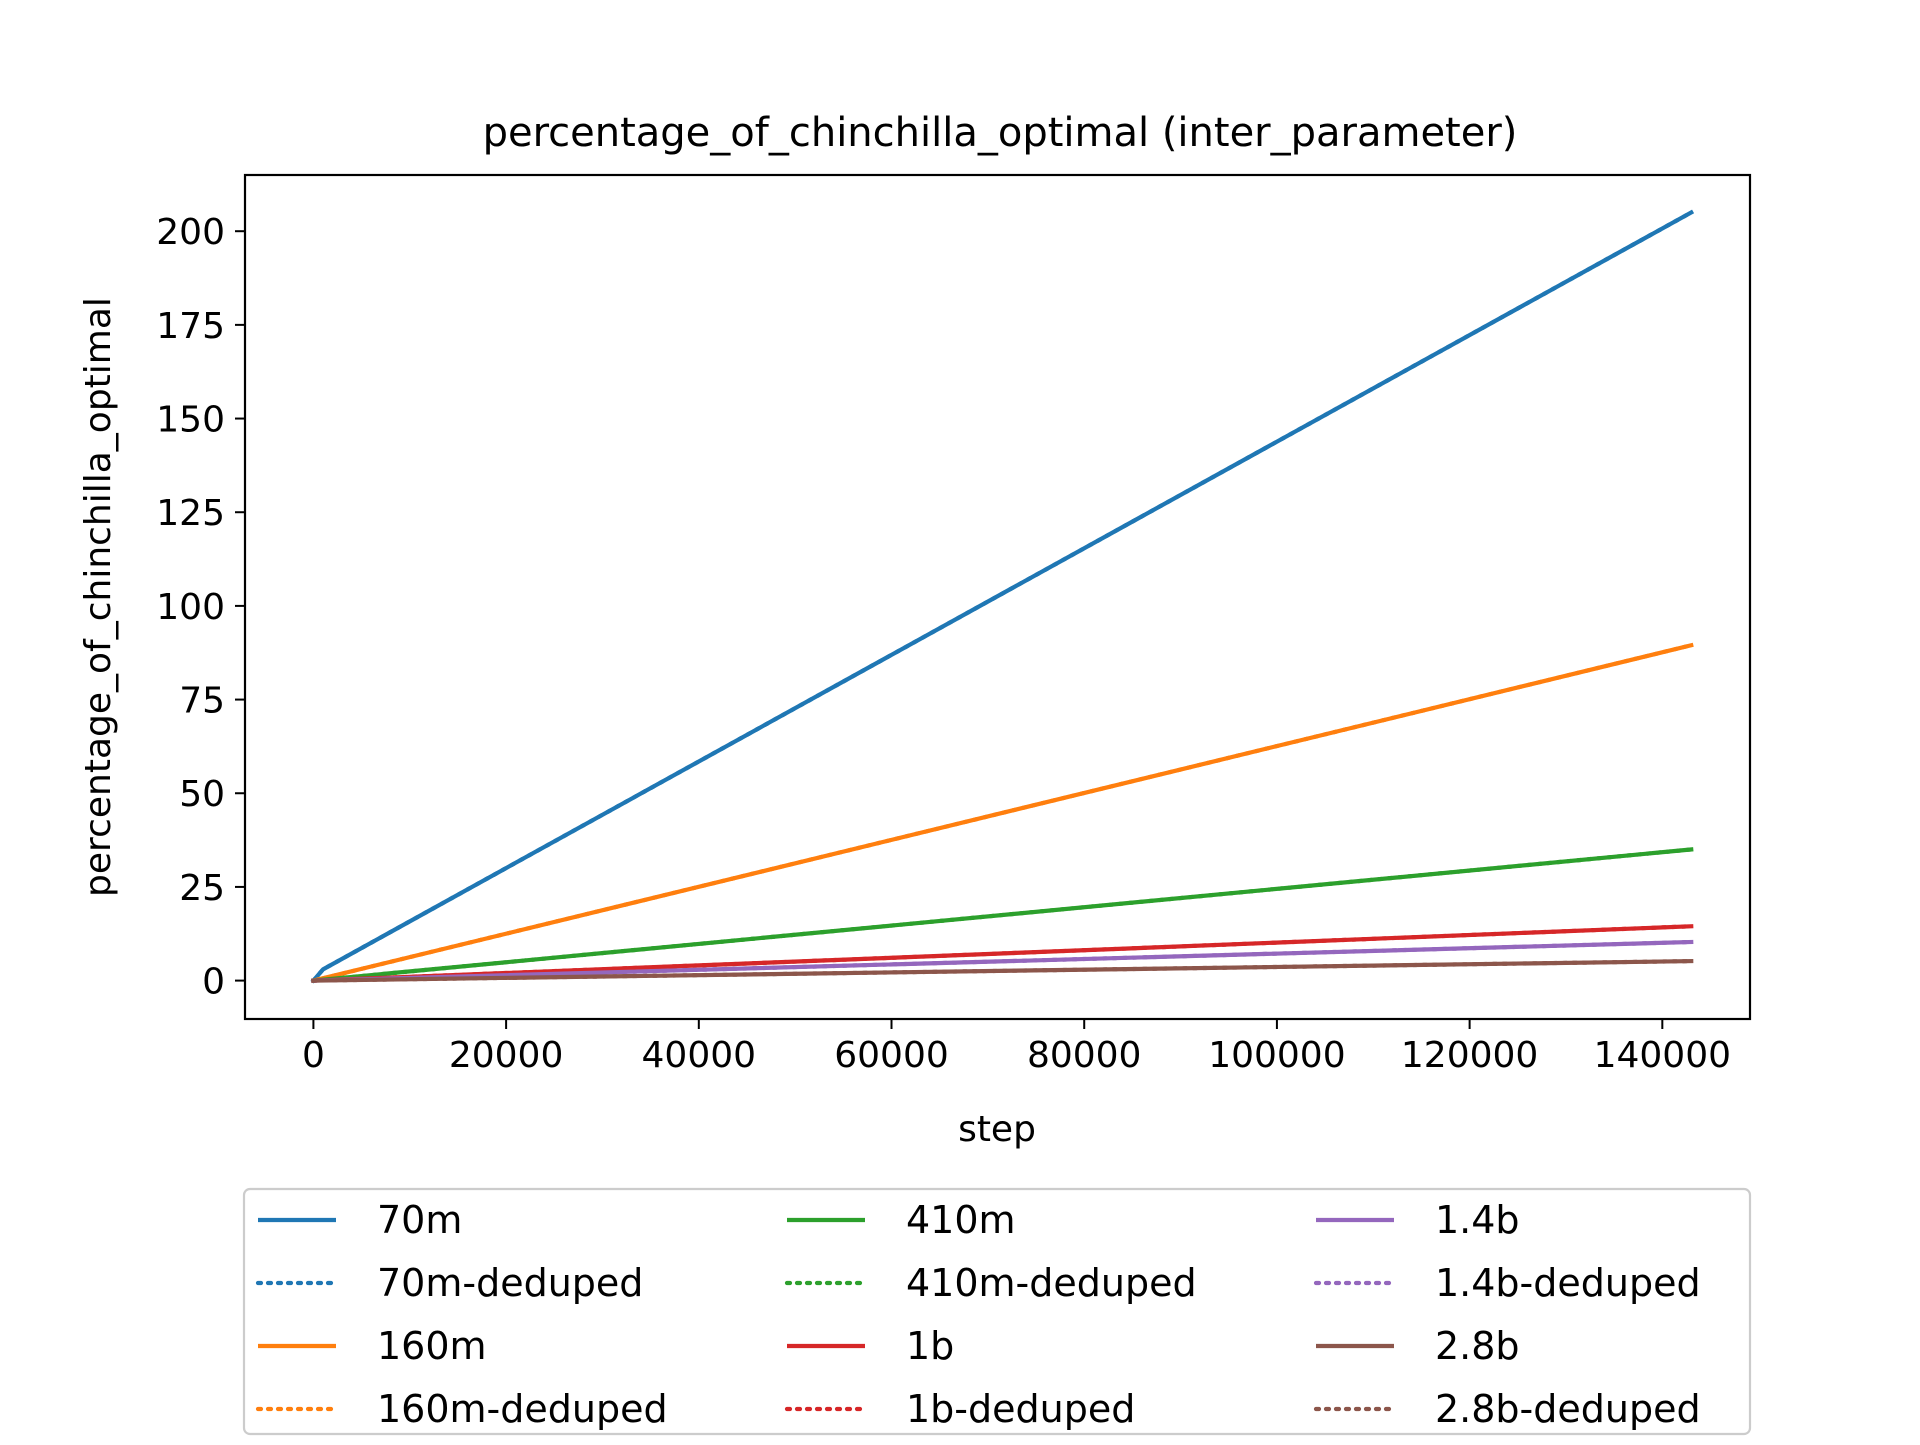  I want to click on series-line-410m, so click(1002, 915).